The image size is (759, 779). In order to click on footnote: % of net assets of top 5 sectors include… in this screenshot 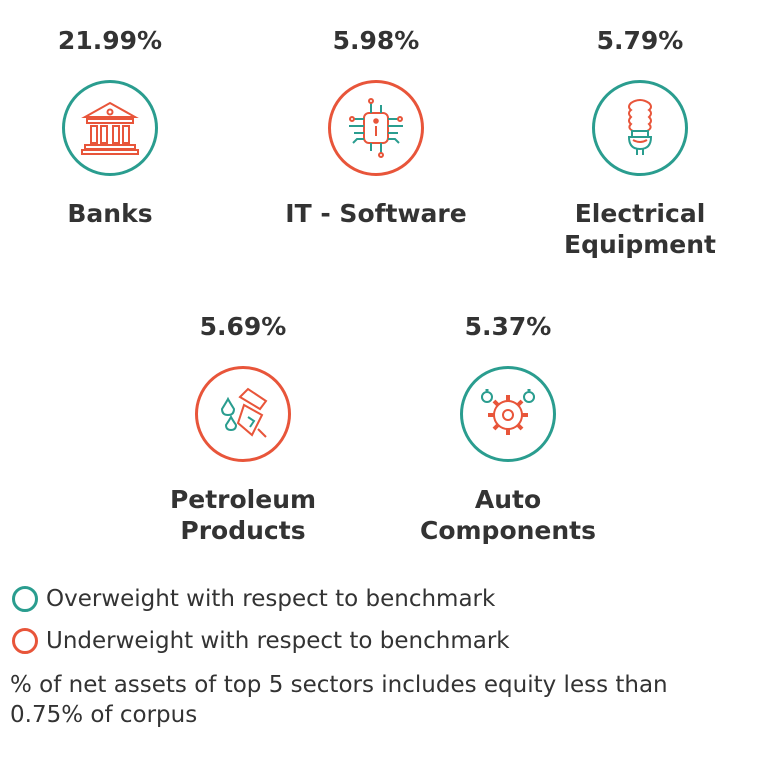, I will do `click(339, 700)`.